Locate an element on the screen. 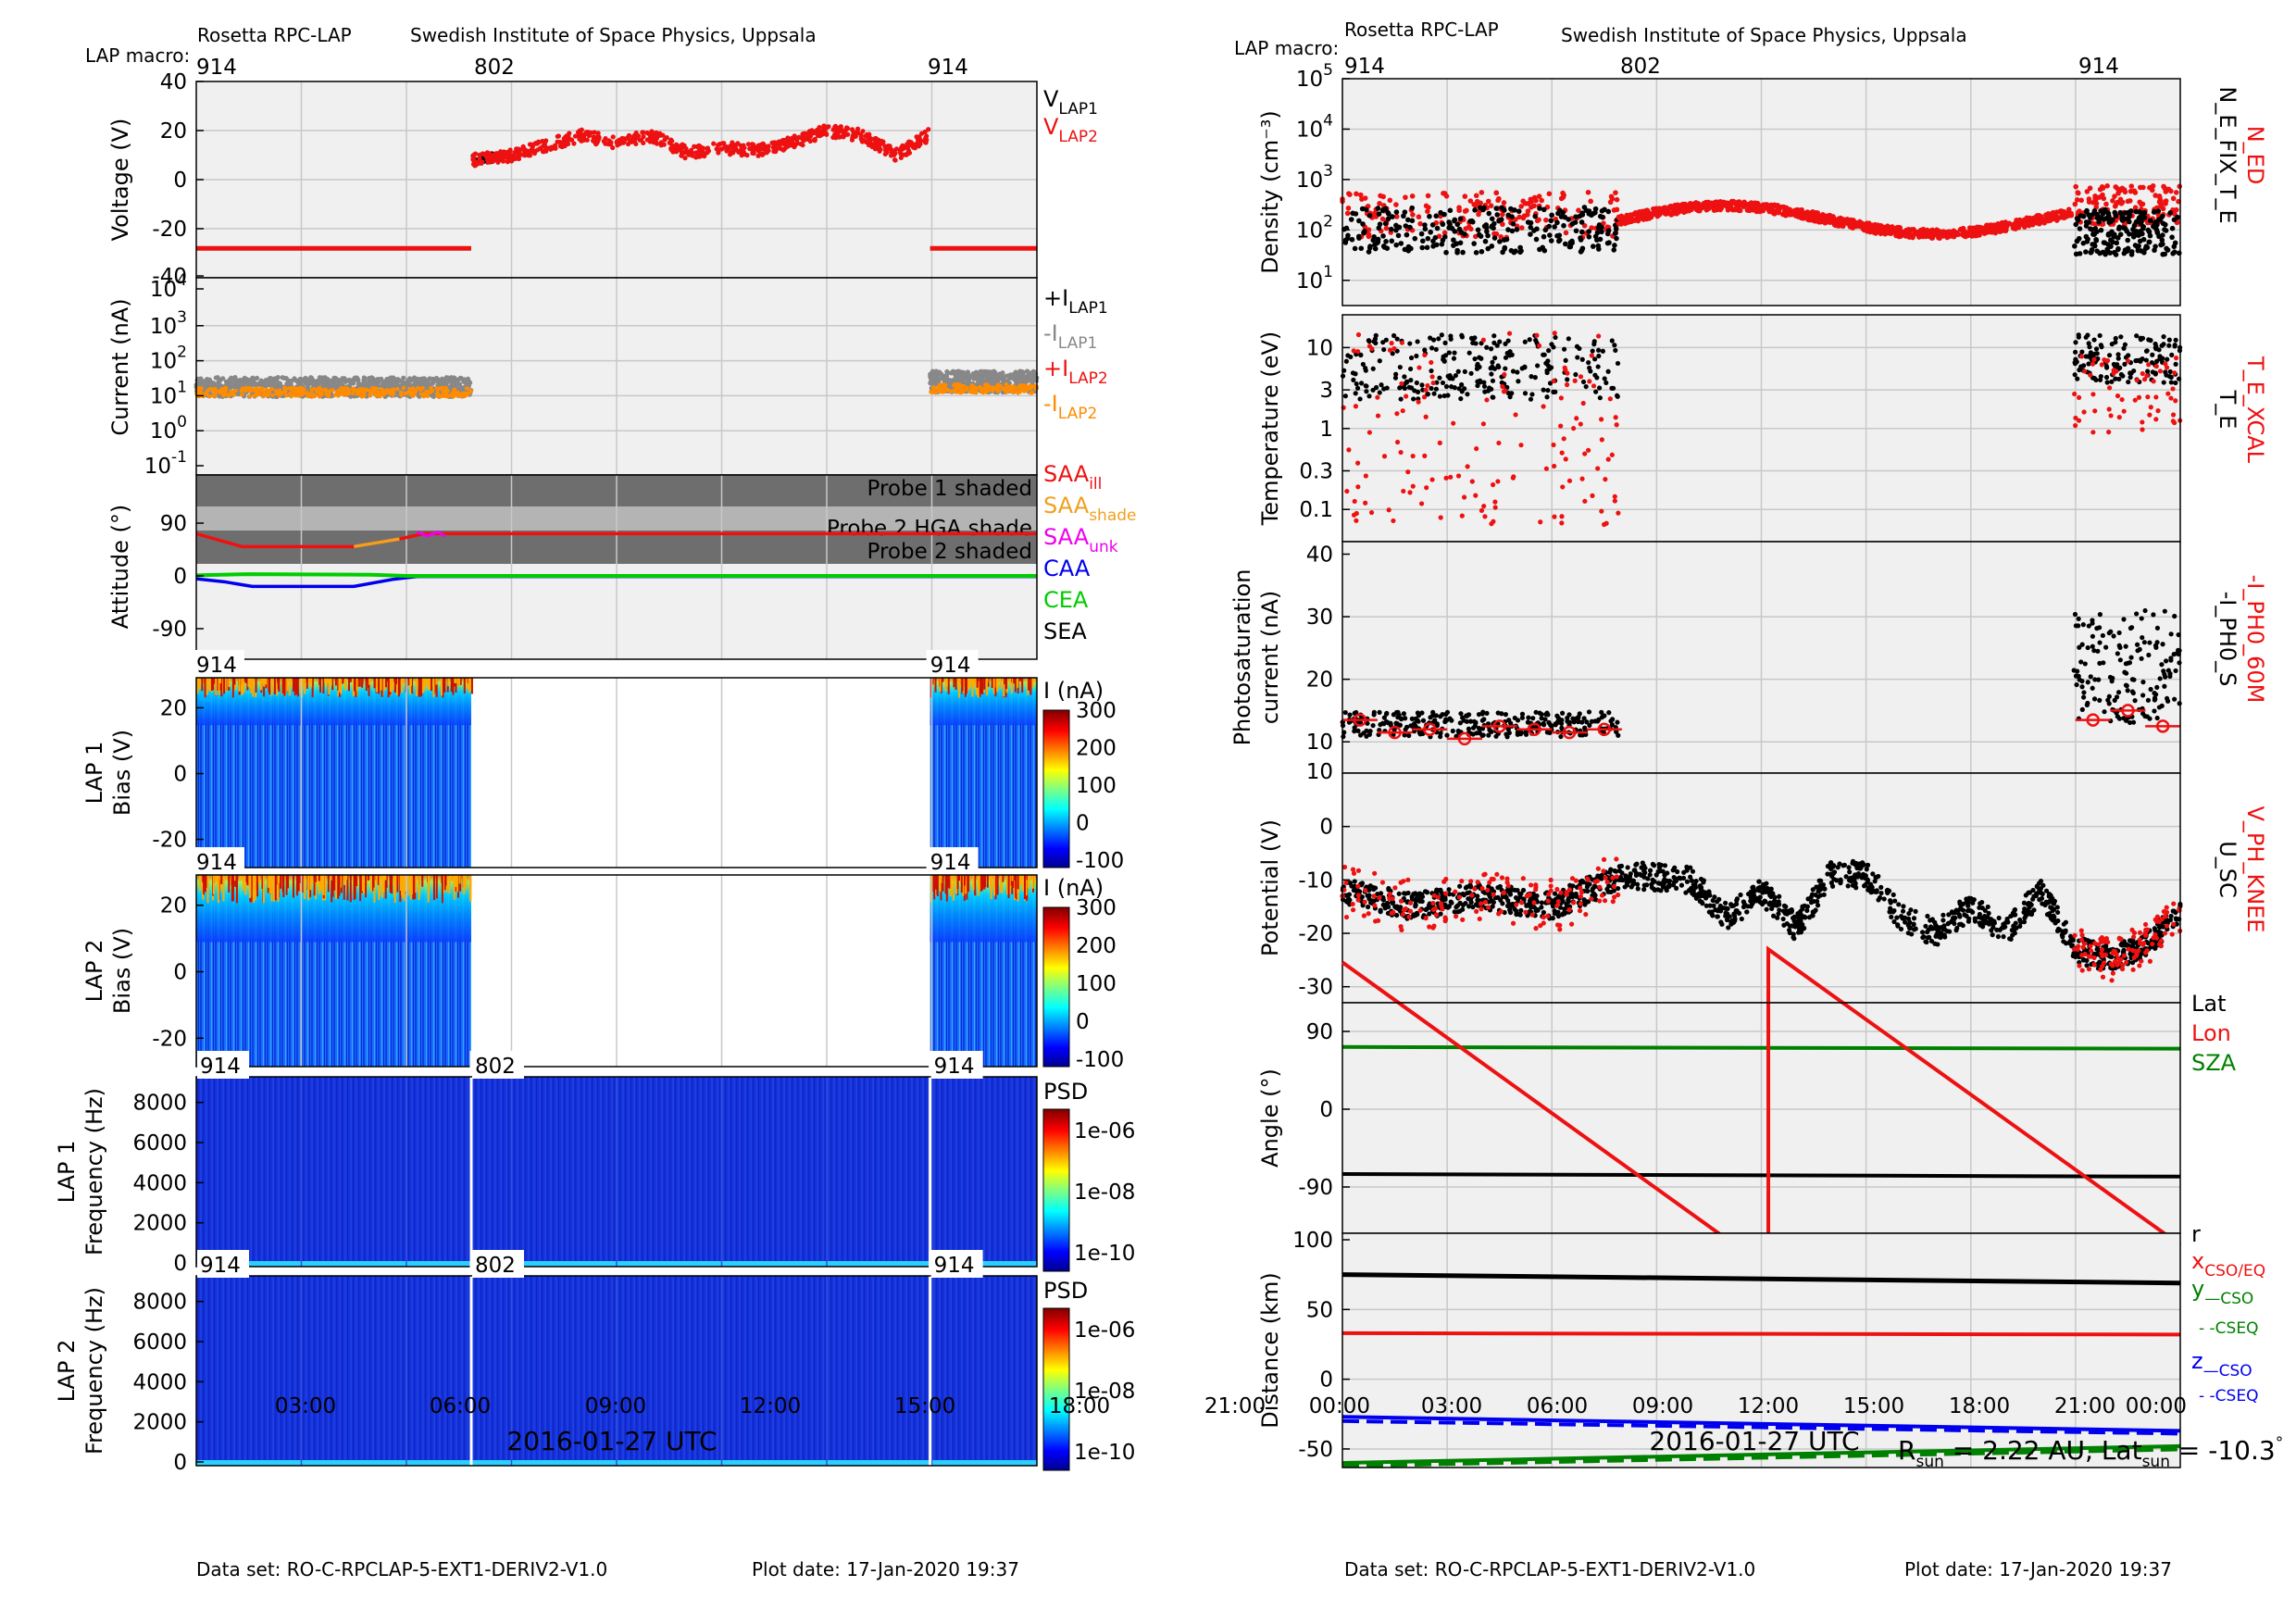 Image resolution: width=2296 pixels, height=1624 pixels. y-tick-label: 103 is located at coordinates (168, 323).